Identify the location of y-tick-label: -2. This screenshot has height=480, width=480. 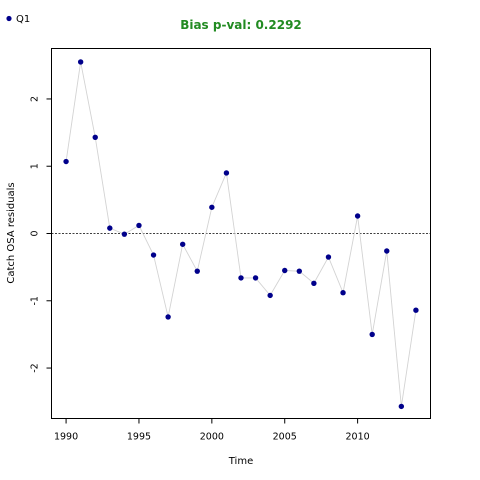
(35, 367).